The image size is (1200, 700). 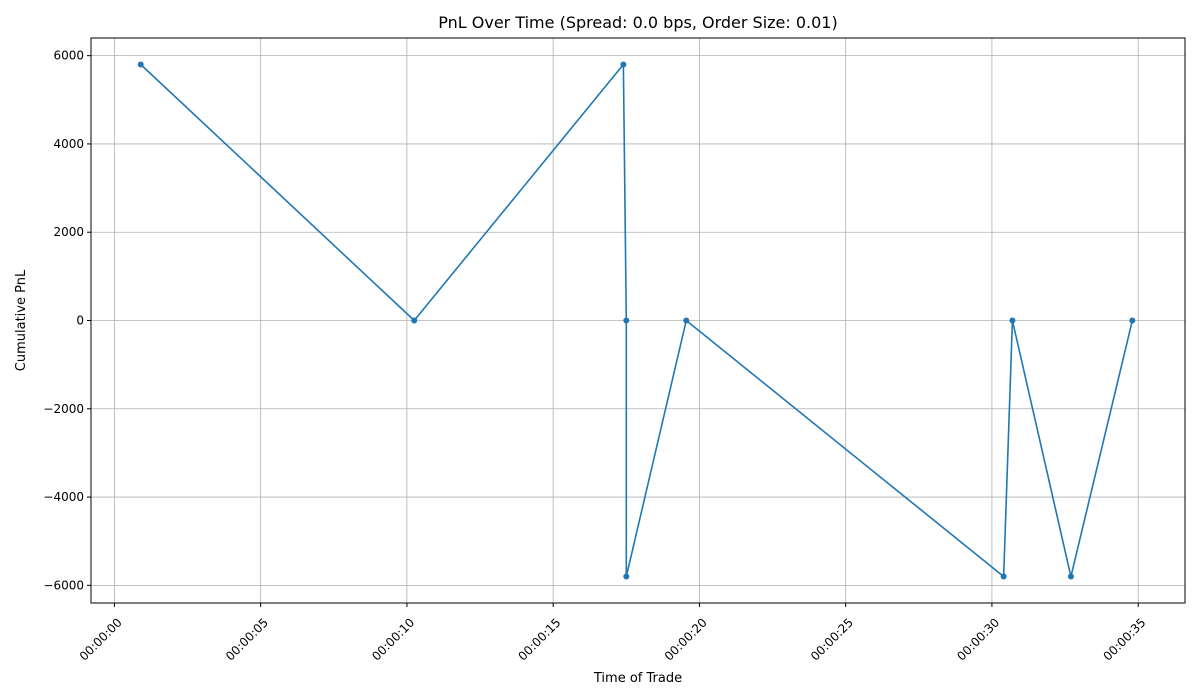 What do you see at coordinates (63, 585) in the screenshot?
I see `y-tick-label: −6000` at bounding box center [63, 585].